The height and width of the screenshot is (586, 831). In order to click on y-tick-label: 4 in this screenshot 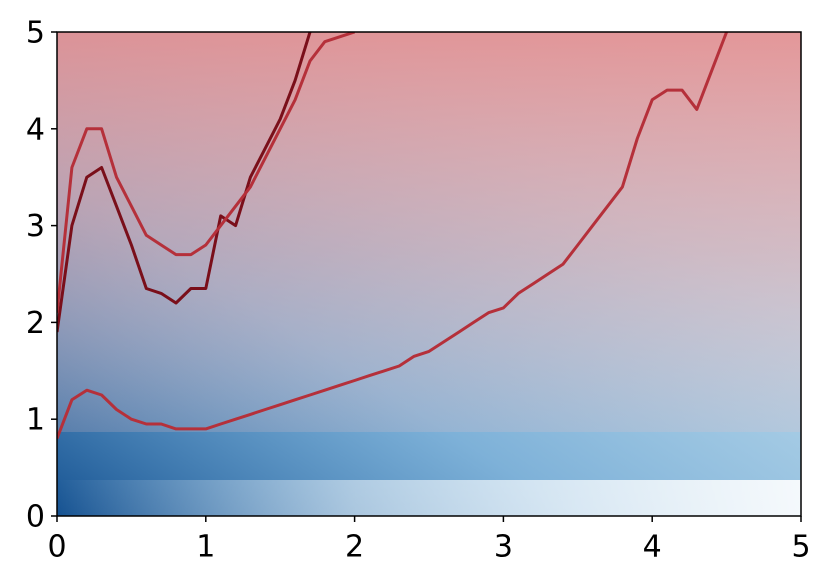, I will do `click(35, 129)`.